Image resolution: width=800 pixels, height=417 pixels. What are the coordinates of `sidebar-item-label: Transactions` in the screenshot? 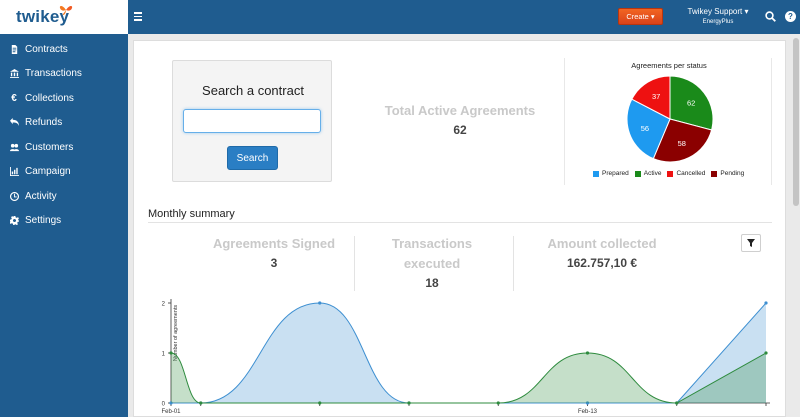 It's located at (53, 74).